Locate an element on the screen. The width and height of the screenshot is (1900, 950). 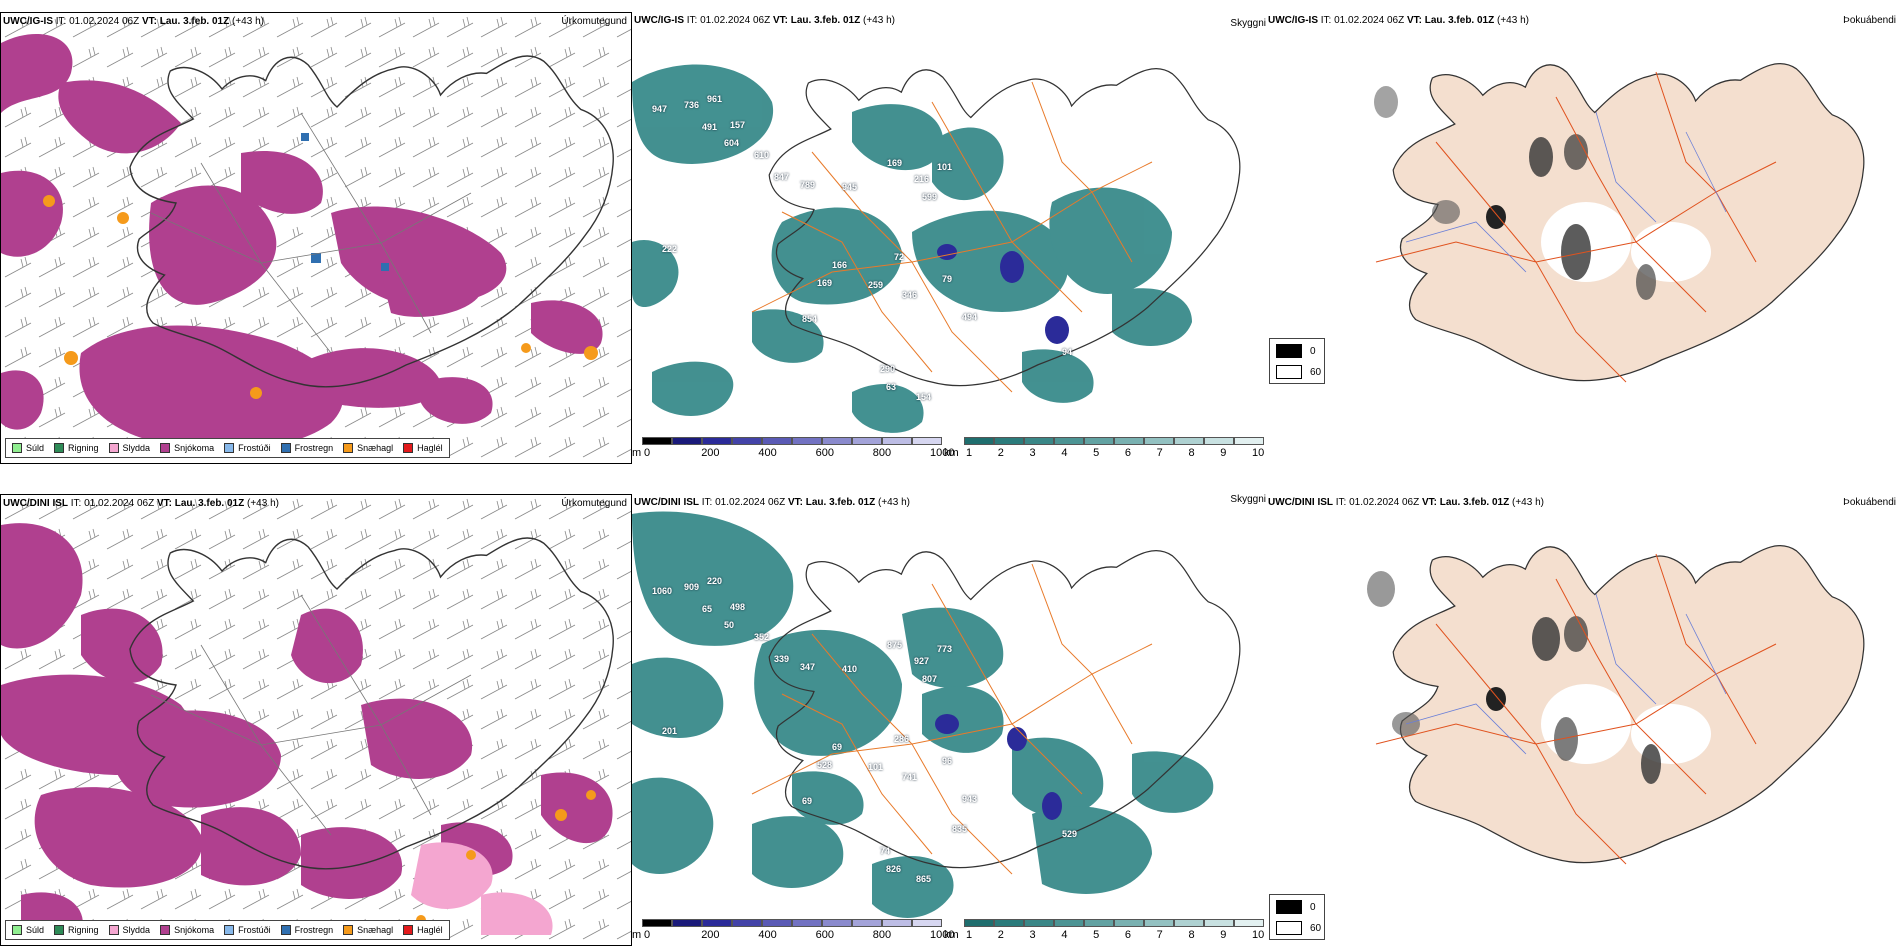
visibility-value-label: 909 is located at coordinates (692, 587).